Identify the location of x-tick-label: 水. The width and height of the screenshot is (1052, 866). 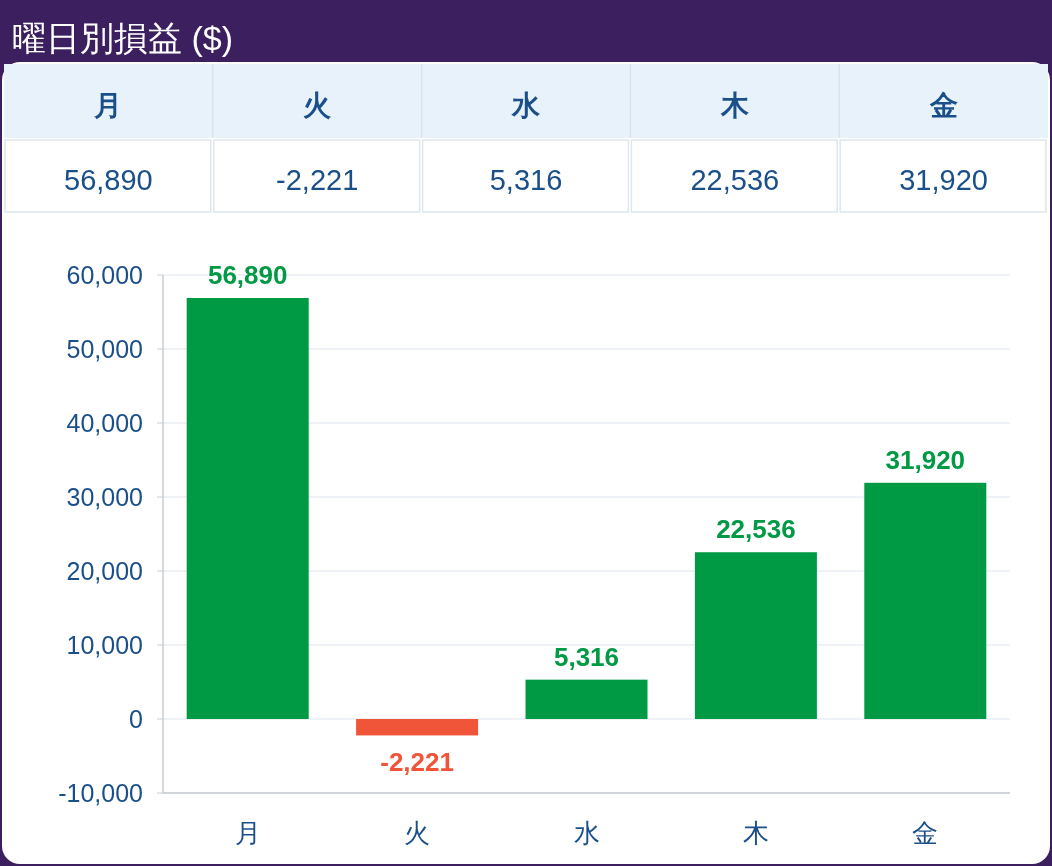
(586, 833).